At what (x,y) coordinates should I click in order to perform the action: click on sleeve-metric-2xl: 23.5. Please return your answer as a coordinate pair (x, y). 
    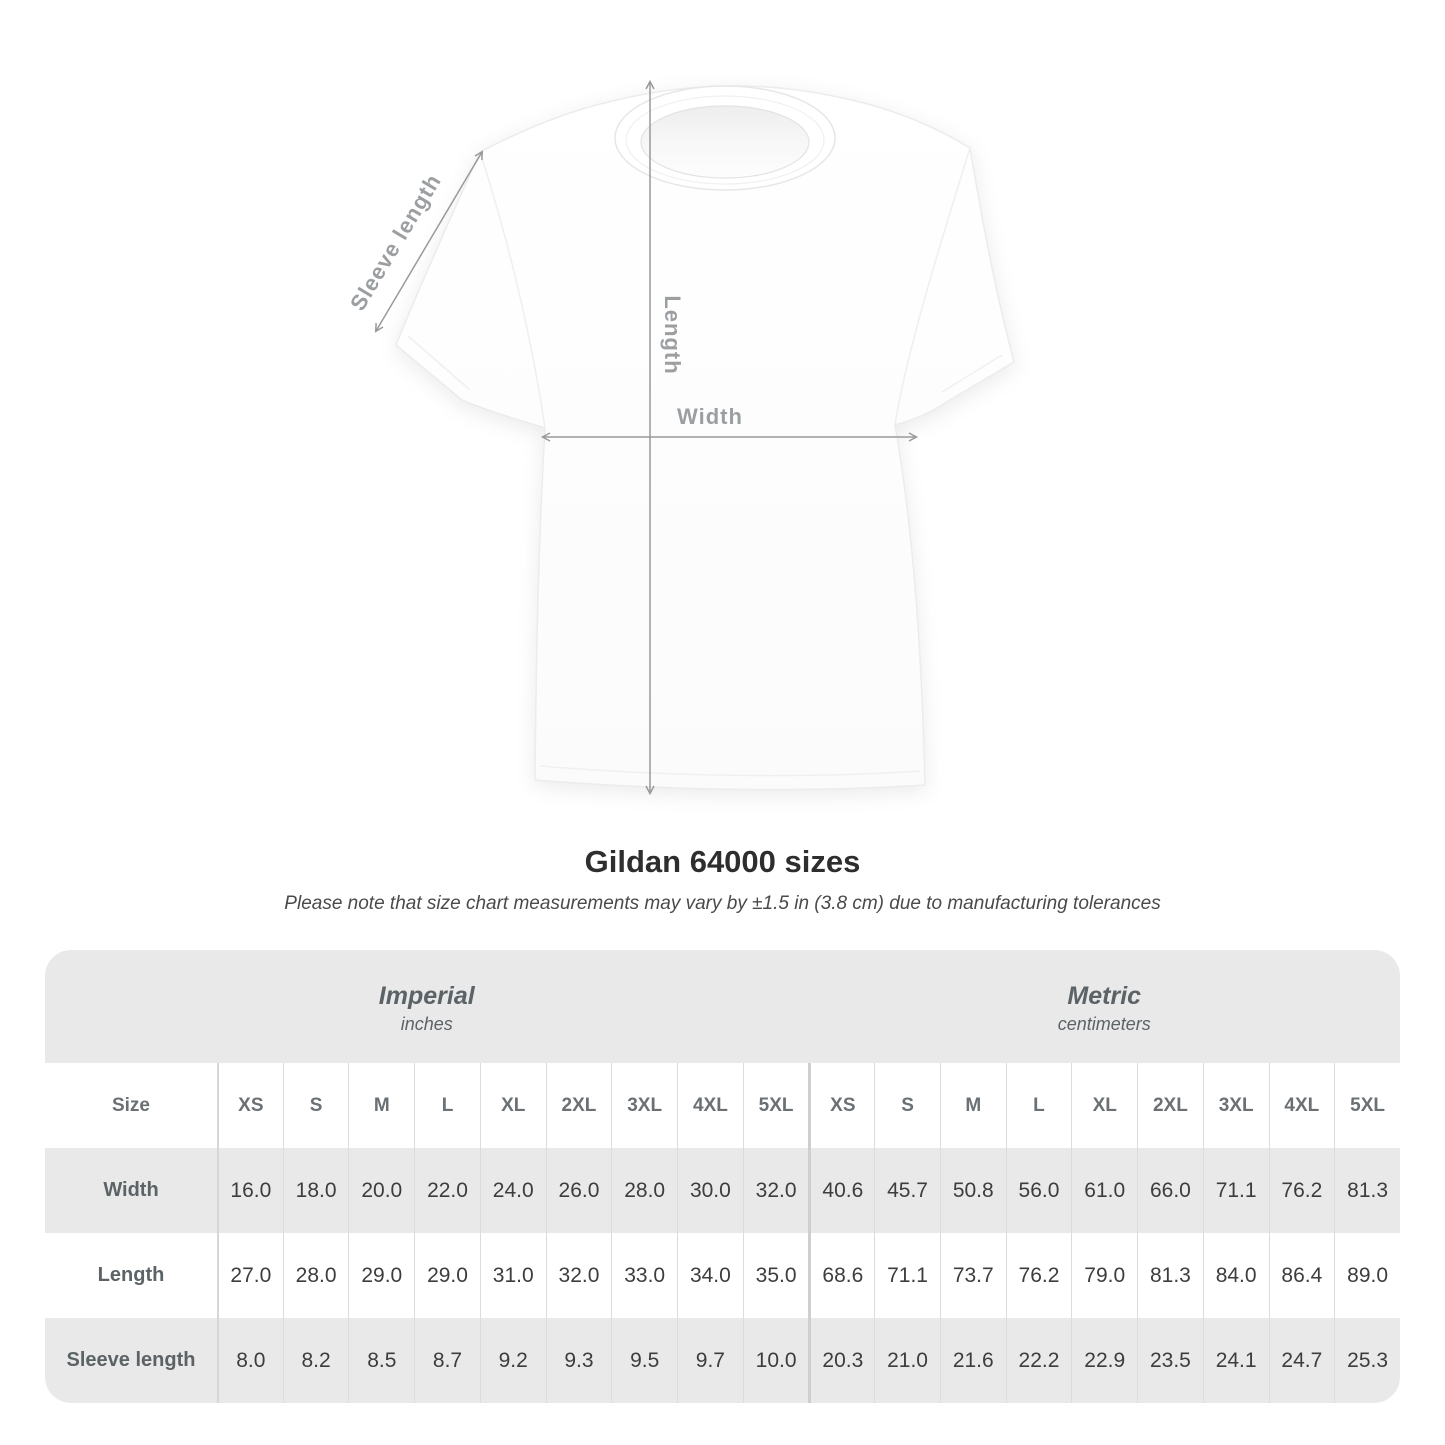
    Looking at the image, I should click on (1170, 1360).